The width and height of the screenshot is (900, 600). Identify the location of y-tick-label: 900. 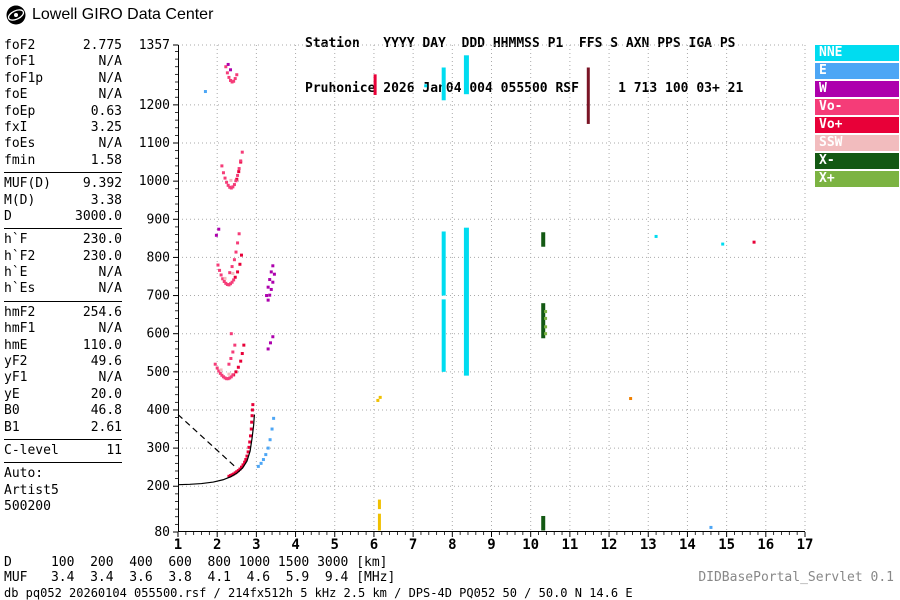
(158, 219).